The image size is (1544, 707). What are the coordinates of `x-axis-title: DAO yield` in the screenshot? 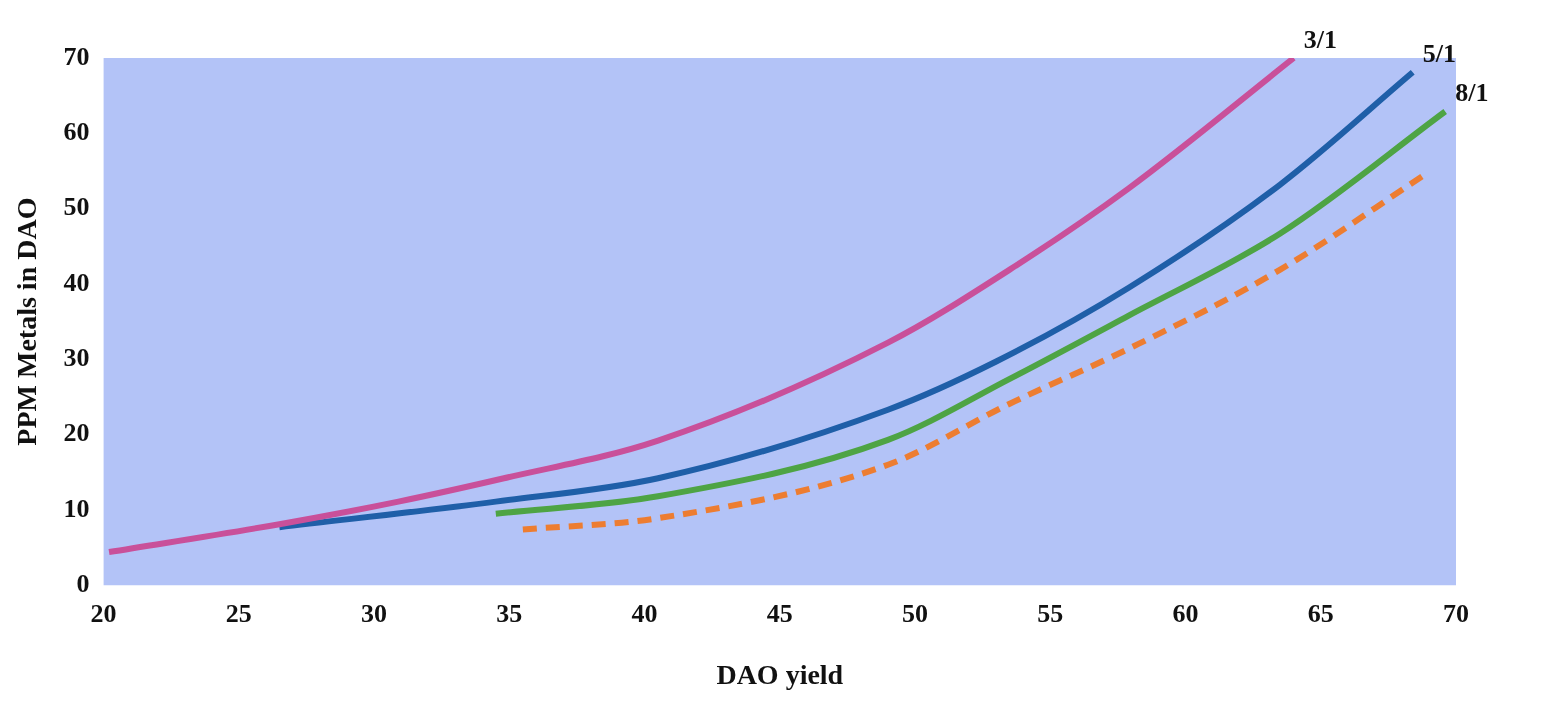 It's located at (780, 675).